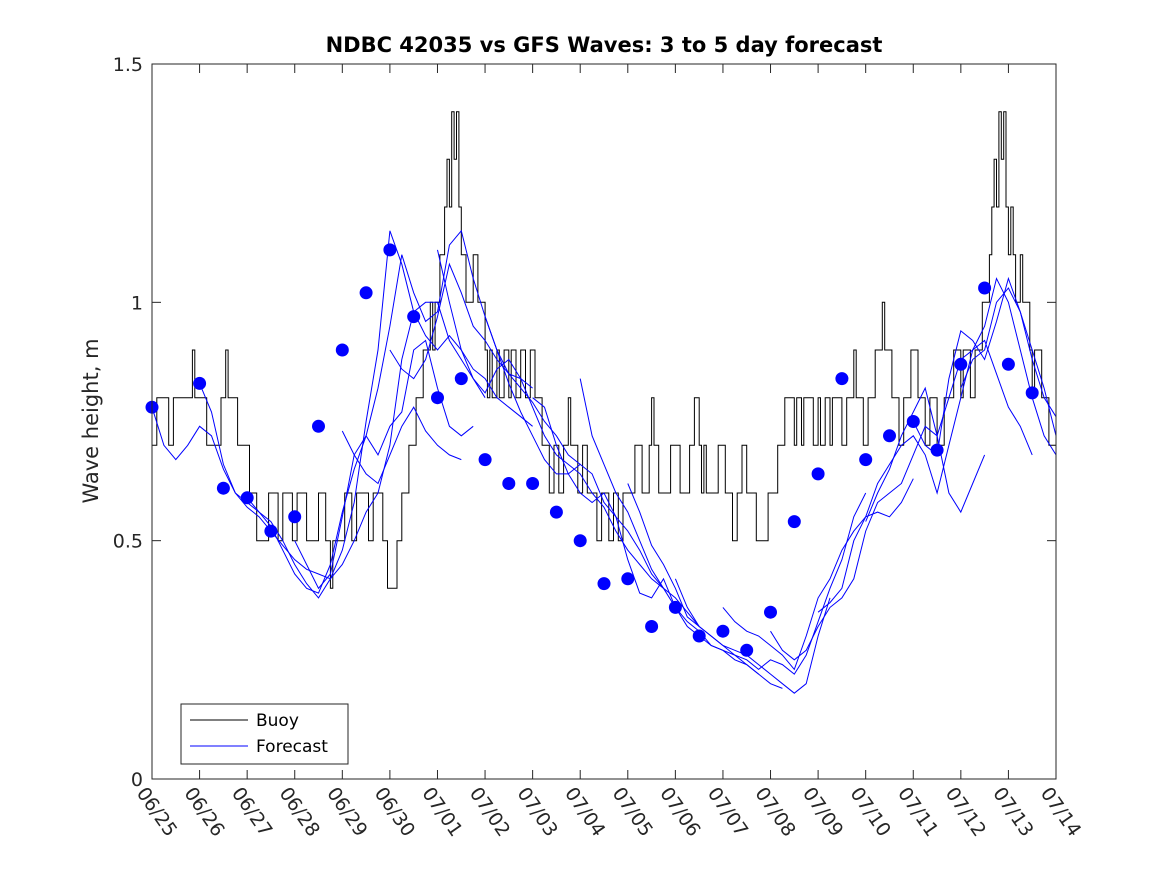  Describe the element at coordinates (91, 420) in the screenshot. I see `y-axis-label: Wave height, m` at that location.